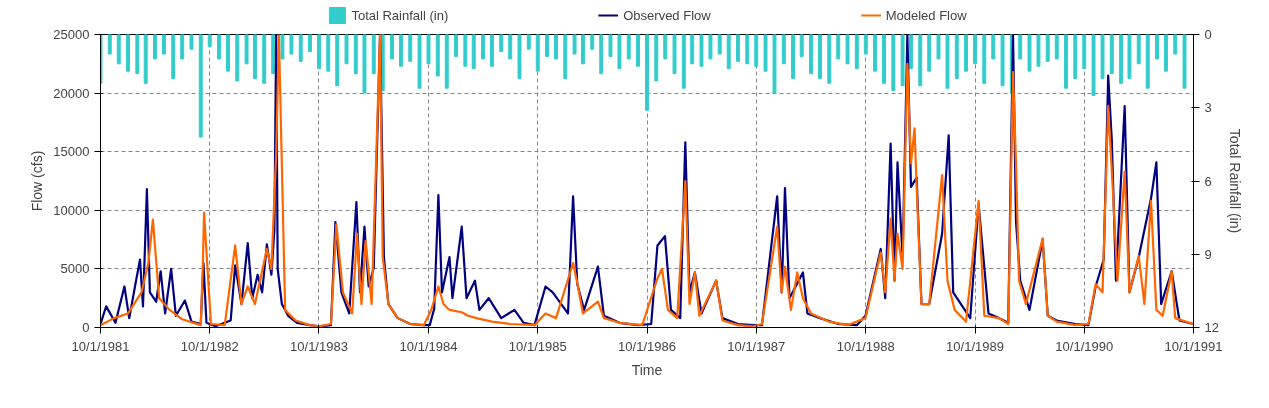 The height and width of the screenshot is (408, 1269). I want to click on x-tick-label: 10/1/1984, so click(428, 346).